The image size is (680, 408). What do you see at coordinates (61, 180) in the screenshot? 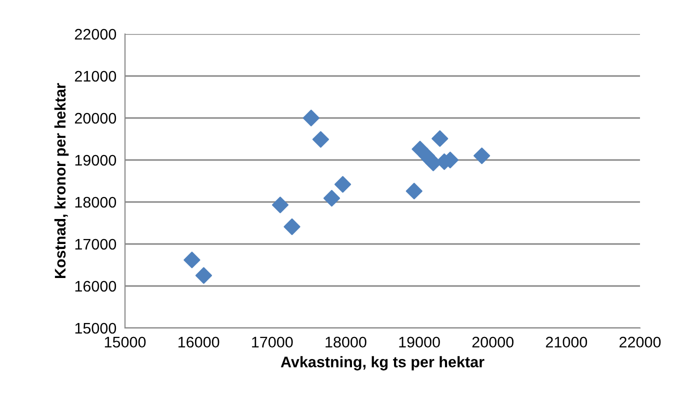
I see `y-axis-title: Kostnad, kronor per hektar` at bounding box center [61, 180].